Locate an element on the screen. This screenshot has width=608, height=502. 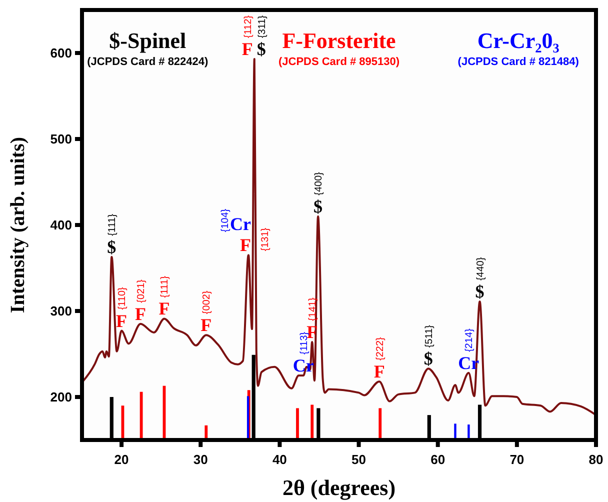
text: F-Forsterite is located at coordinates (339, 40).